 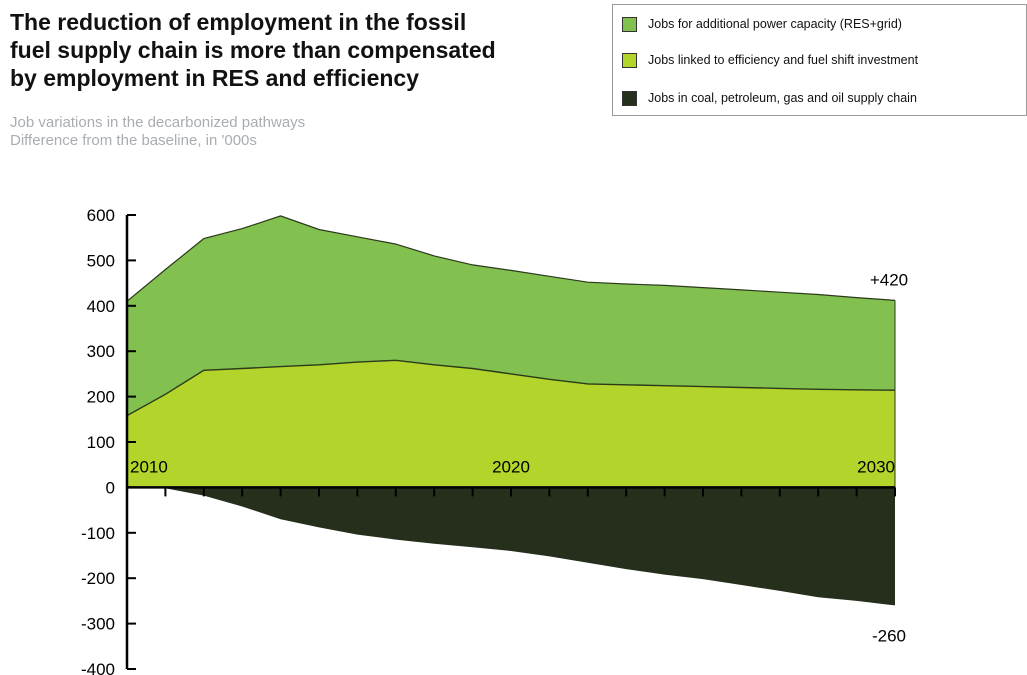 I want to click on x-year-label: 2010, so click(x=149, y=466).